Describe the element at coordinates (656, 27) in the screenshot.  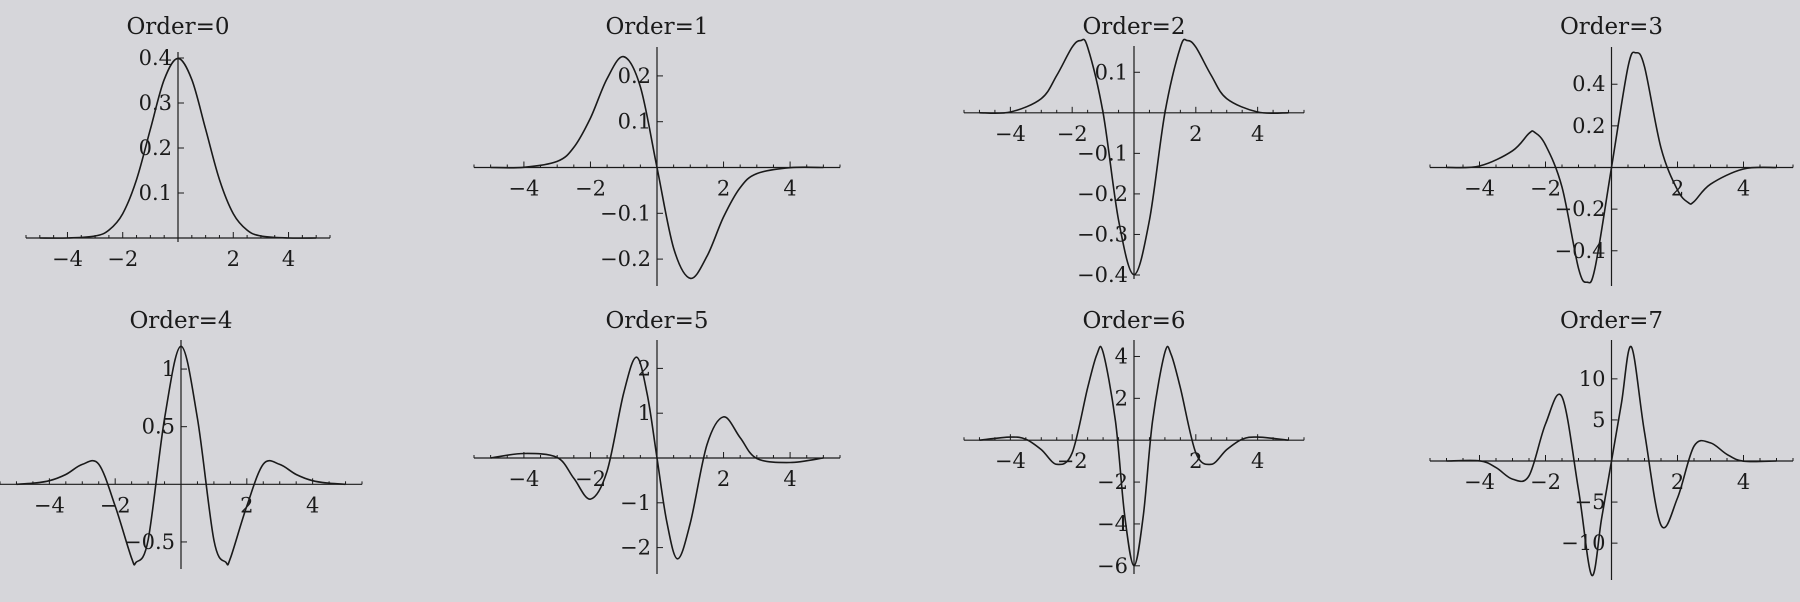
I see `panel-title: Order=1` at that location.